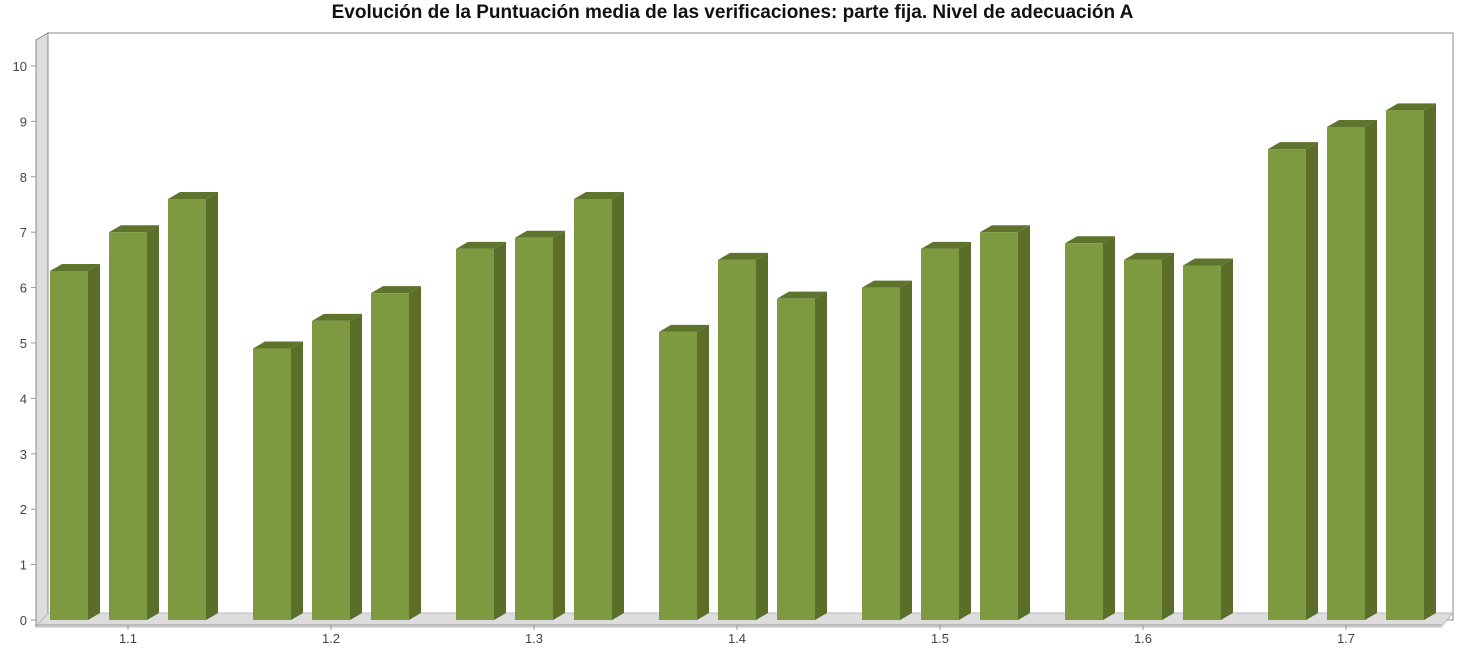  I want to click on y-tick-label: 1, so click(23, 565).